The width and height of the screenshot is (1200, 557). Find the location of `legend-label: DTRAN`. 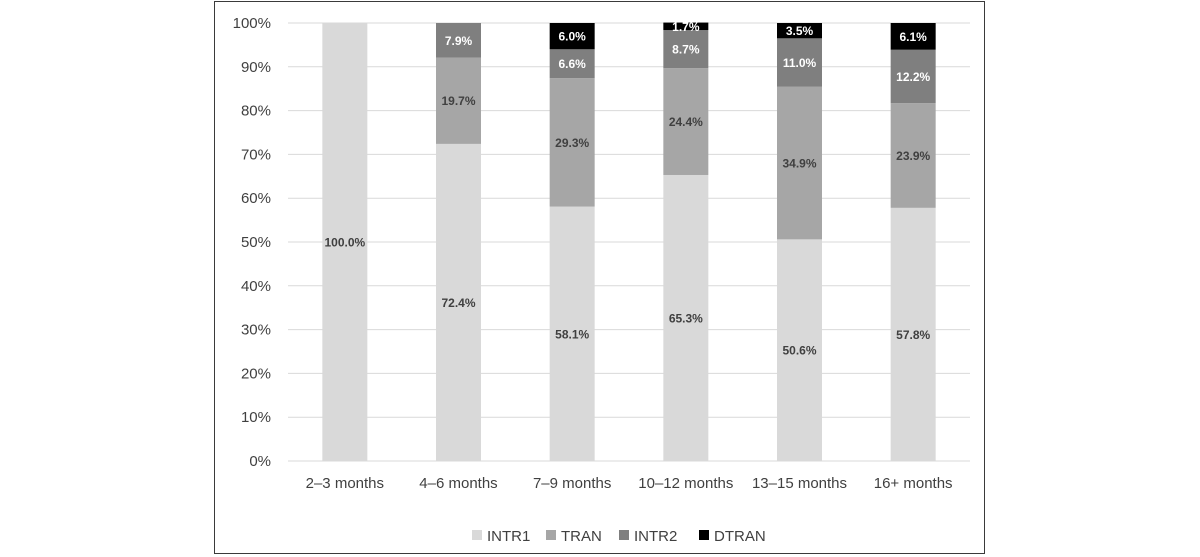

legend-label: DTRAN is located at coordinates (740, 536).